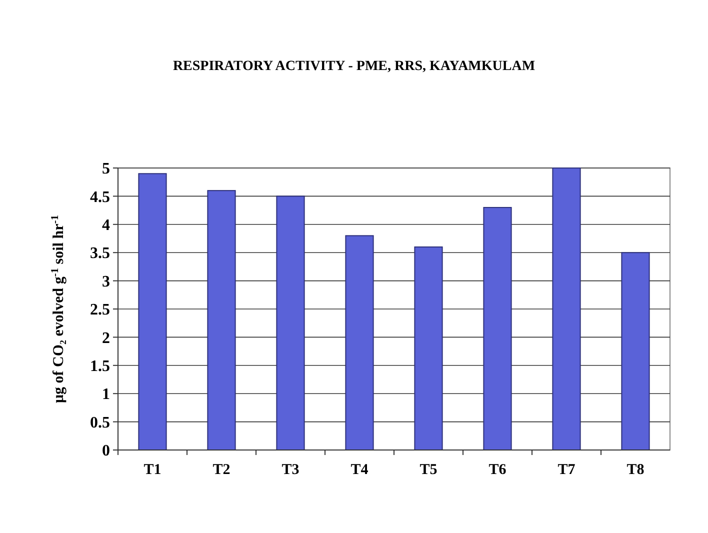 The width and height of the screenshot is (708, 533). Describe the element at coordinates (153, 470) in the screenshot. I see `x-tick-label: T1` at that location.